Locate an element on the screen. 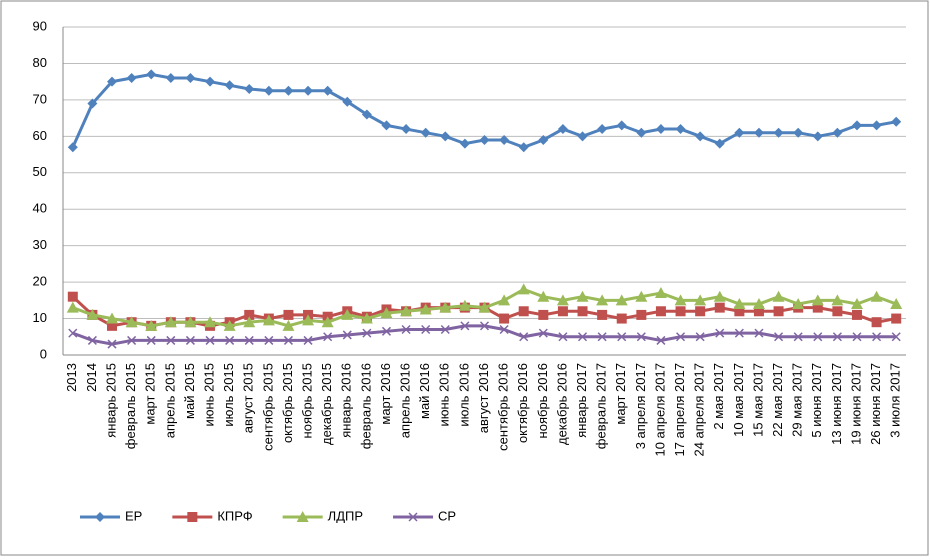  x-tick-label: март 2016 is located at coordinates (385, 394).